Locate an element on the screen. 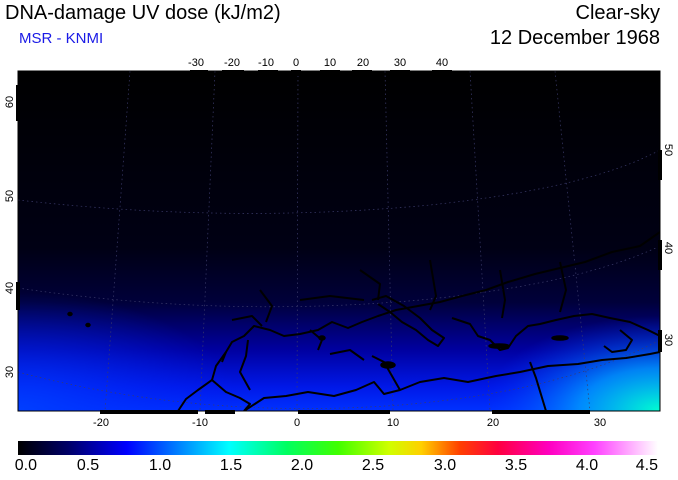 The width and height of the screenshot is (678, 480). right-lat-label: 30 is located at coordinates (668, 340).